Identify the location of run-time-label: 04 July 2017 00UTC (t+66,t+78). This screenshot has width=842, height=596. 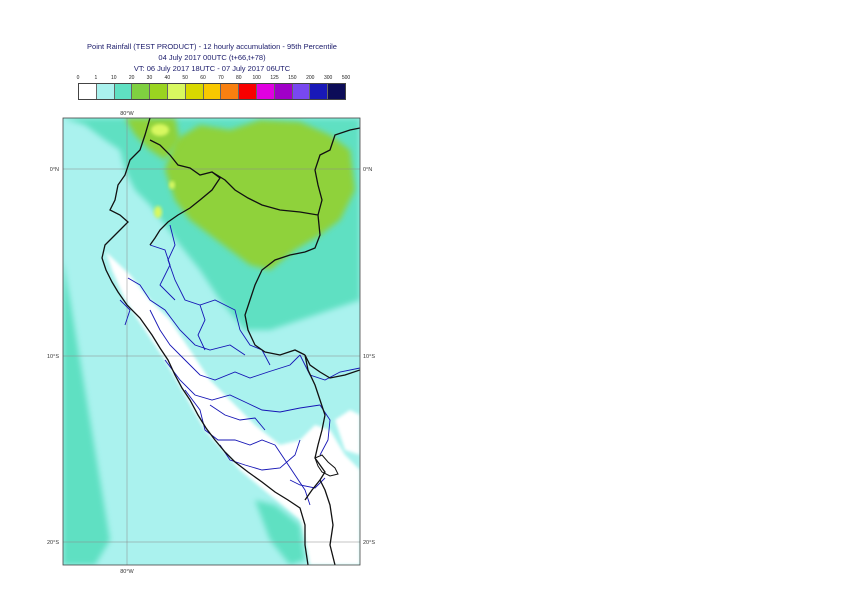
(212, 57).